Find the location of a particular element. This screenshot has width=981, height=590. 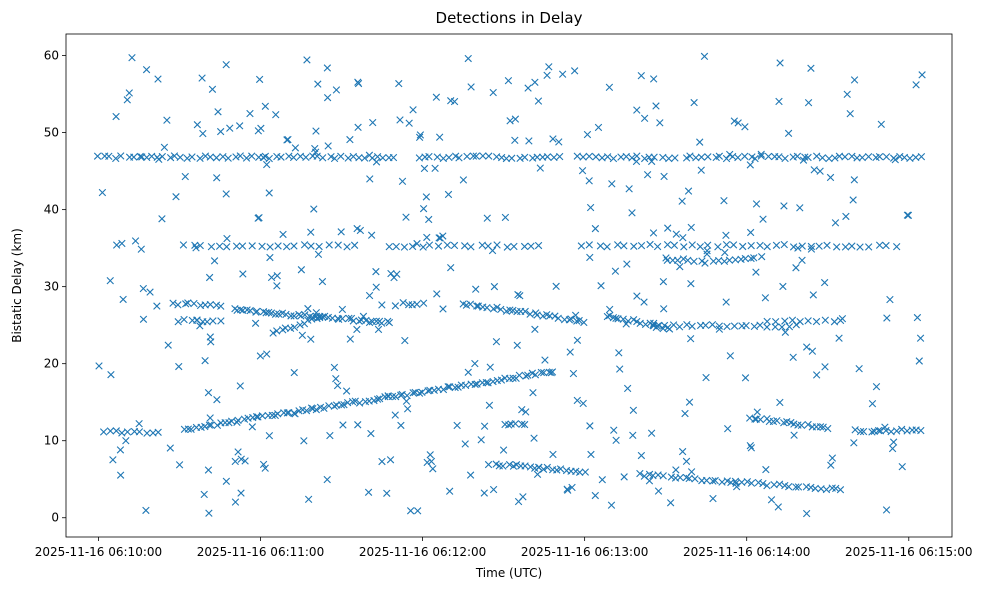

y-tick-label: 20 is located at coordinates (51, 364).